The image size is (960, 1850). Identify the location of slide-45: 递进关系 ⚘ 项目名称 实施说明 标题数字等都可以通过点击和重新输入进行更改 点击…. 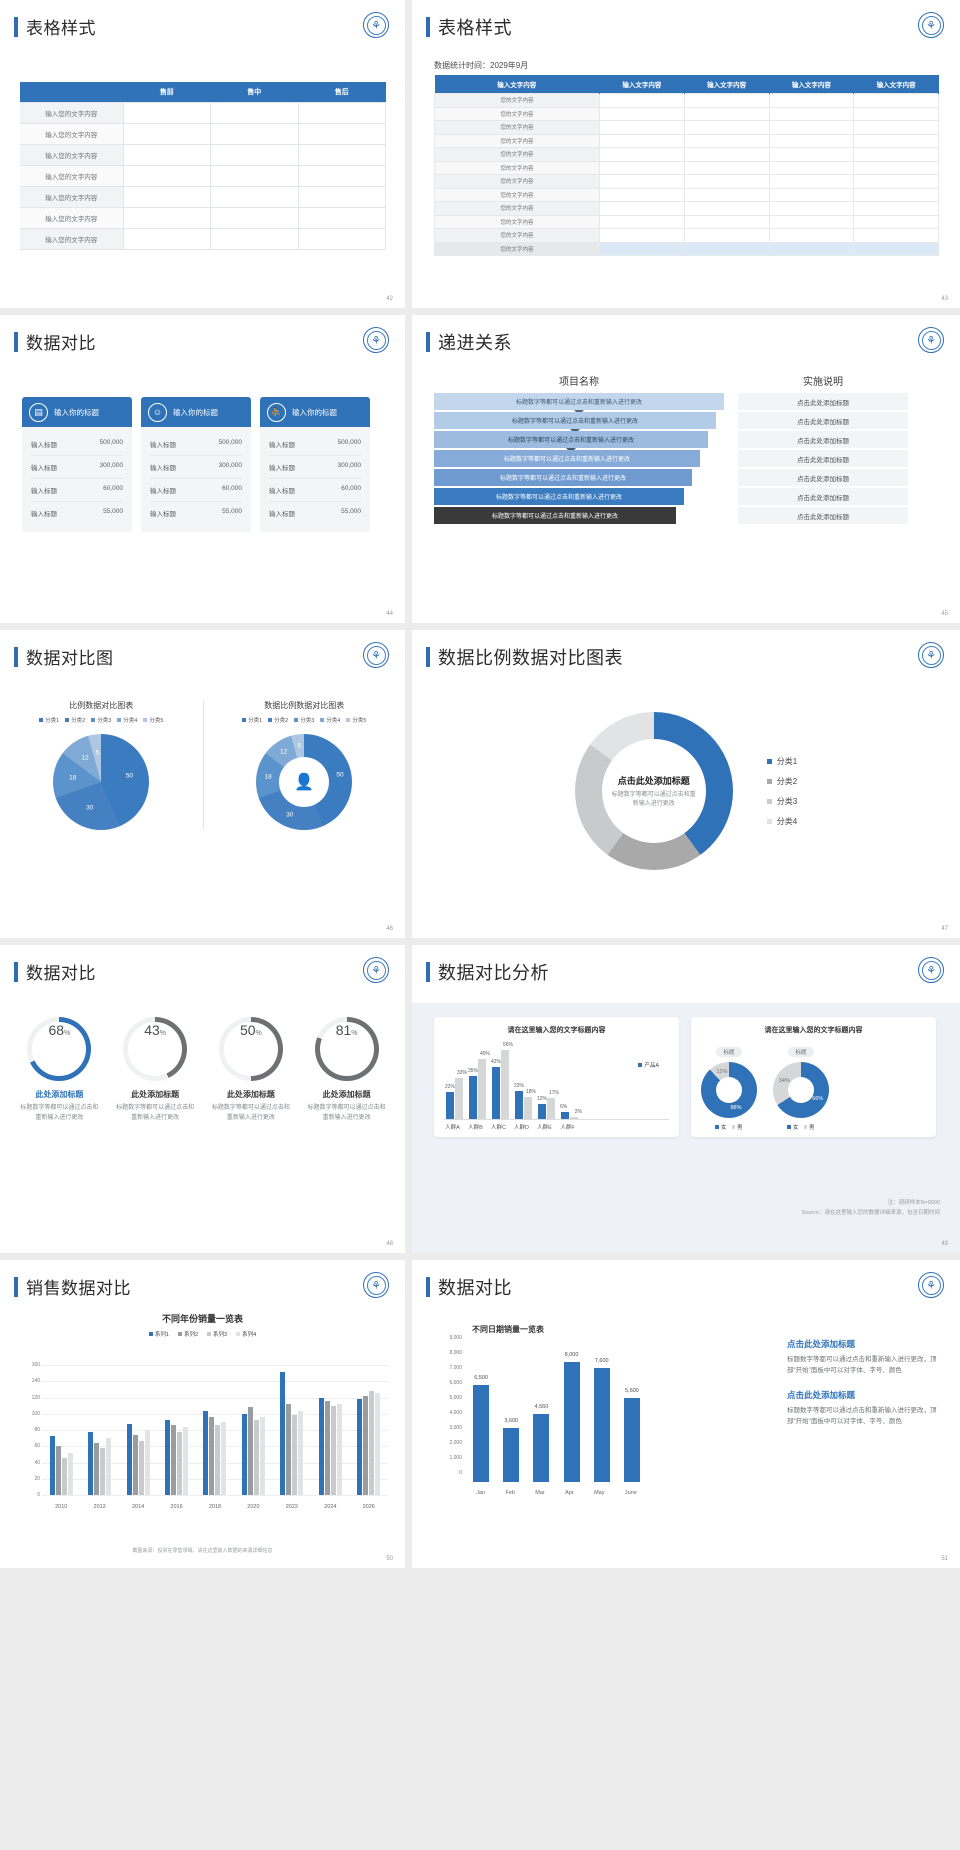
(686, 469).